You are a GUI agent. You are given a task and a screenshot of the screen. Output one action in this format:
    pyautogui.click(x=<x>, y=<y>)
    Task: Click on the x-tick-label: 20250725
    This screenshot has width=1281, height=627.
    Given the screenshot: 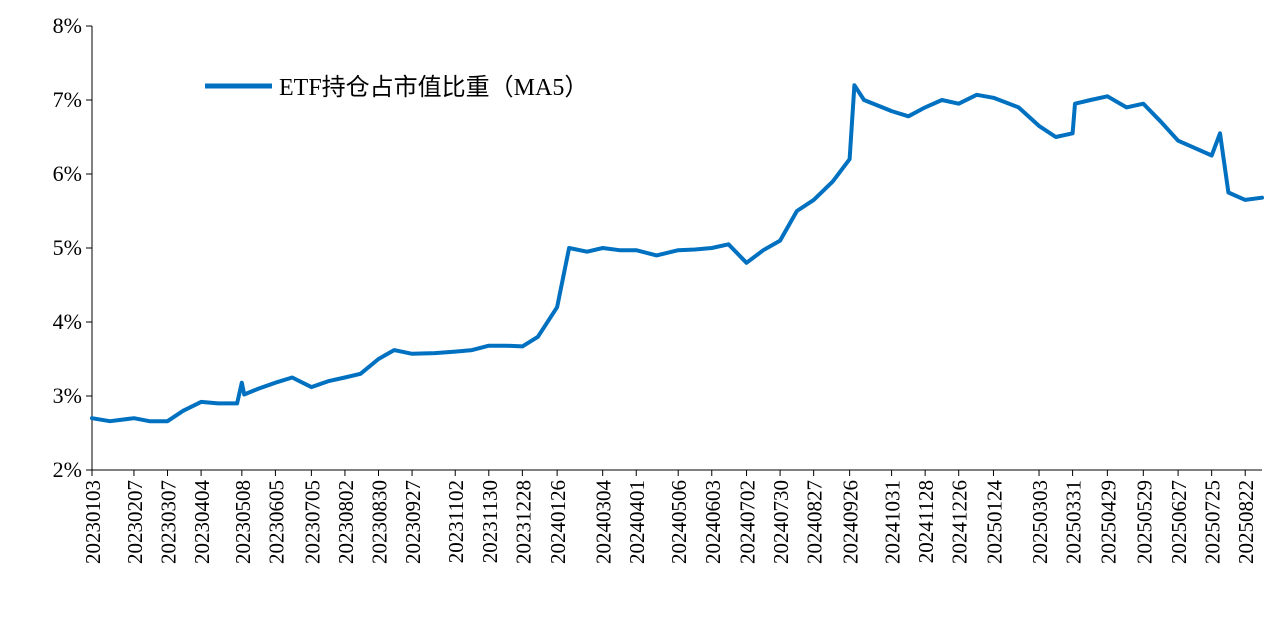 What is the action you would take?
    pyautogui.click(x=1213, y=522)
    